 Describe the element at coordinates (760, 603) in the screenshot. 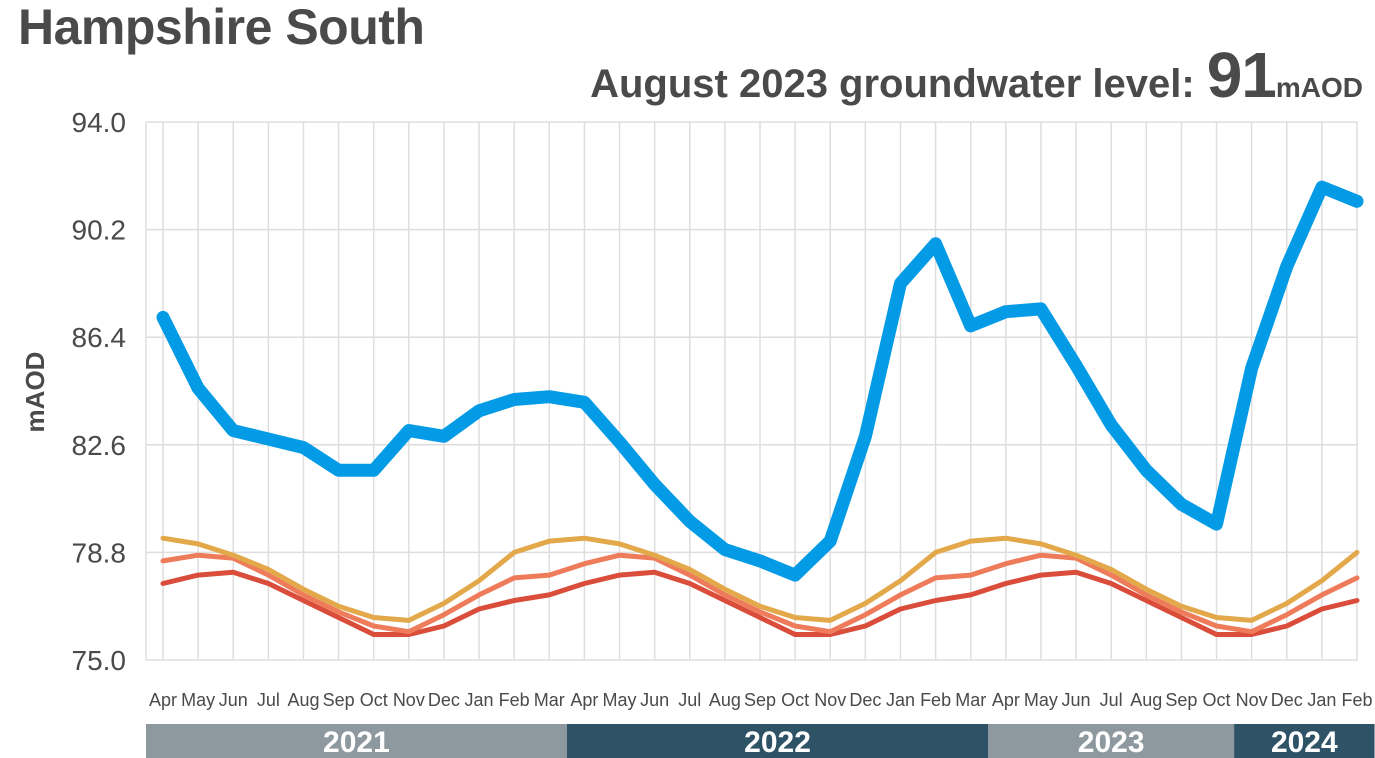

I see `series-line-series_low` at that location.